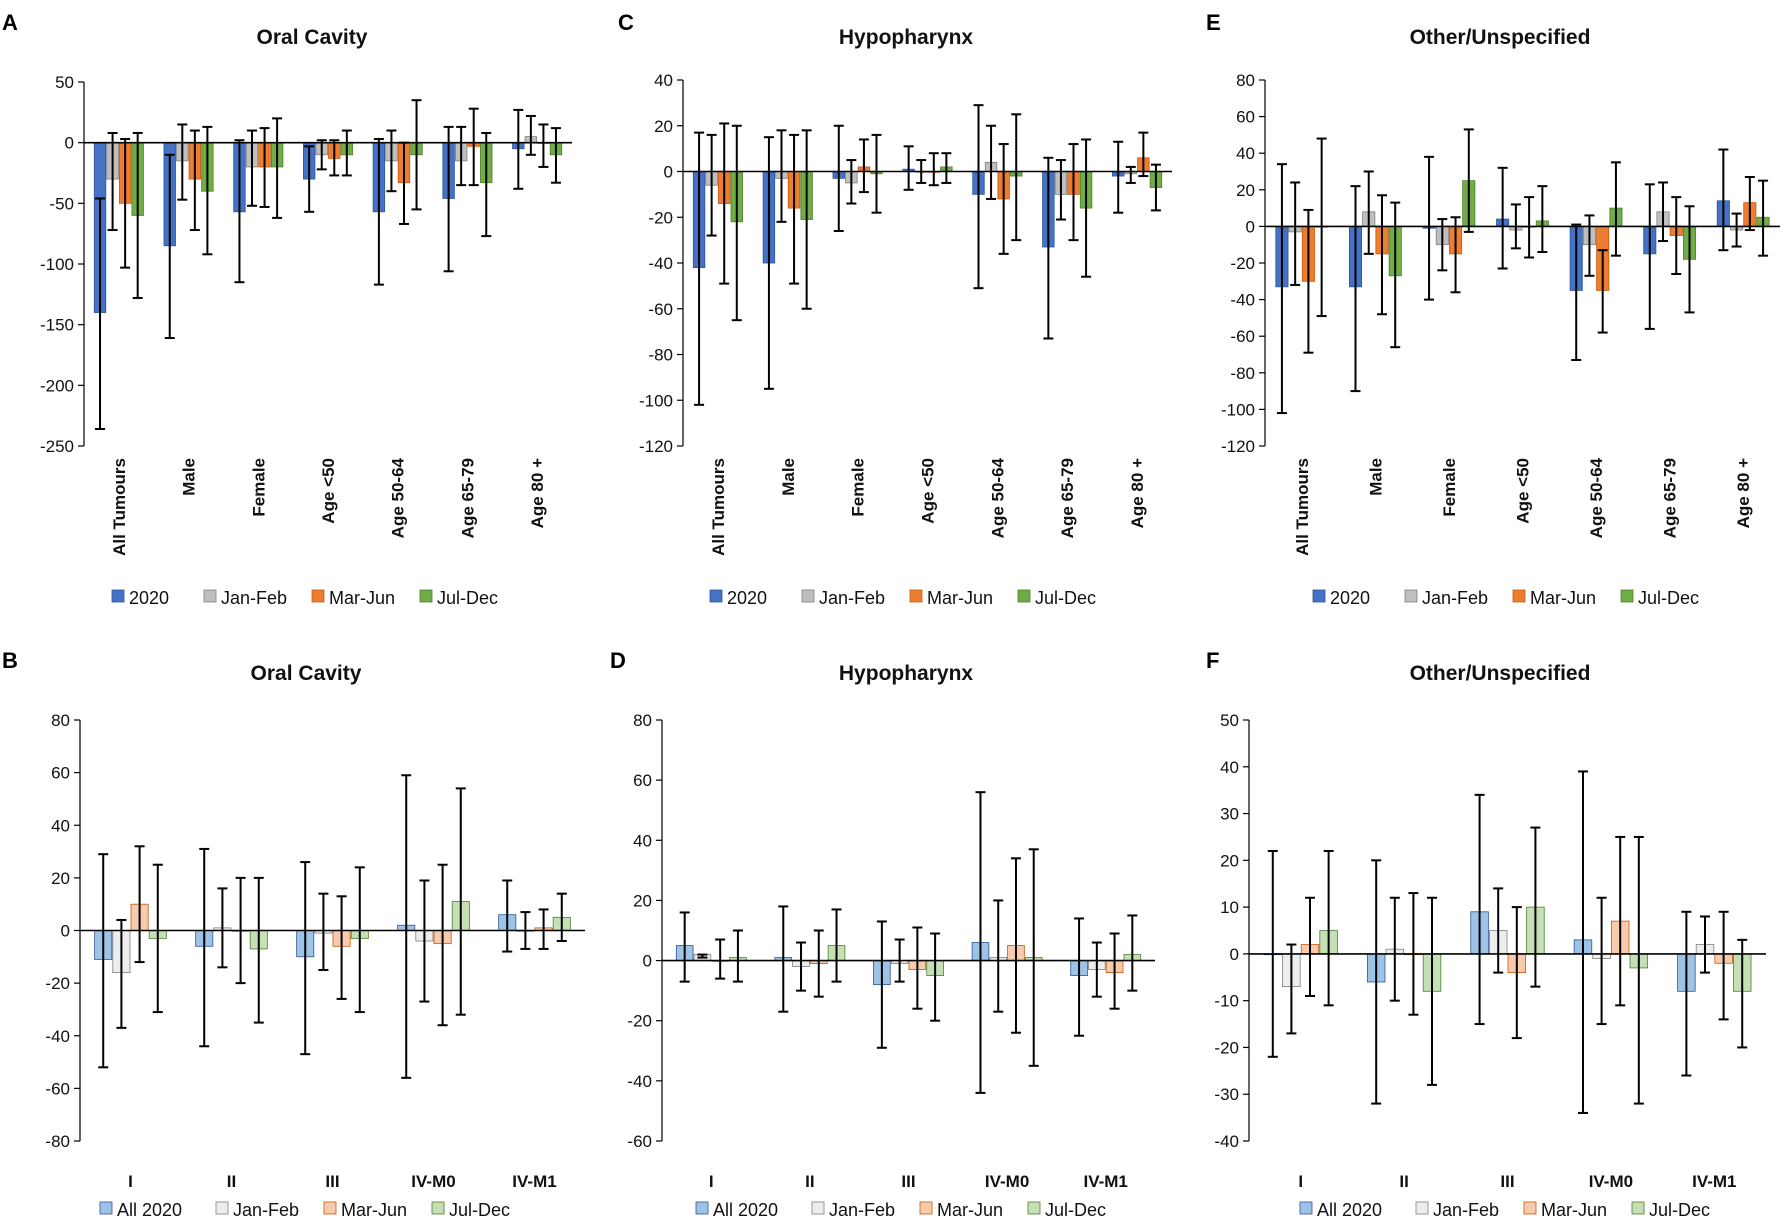 Image resolution: width=1792 pixels, height=1226 pixels. Describe the element at coordinates (10, 22) in the screenshot. I see `panel-letter: A` at that location.